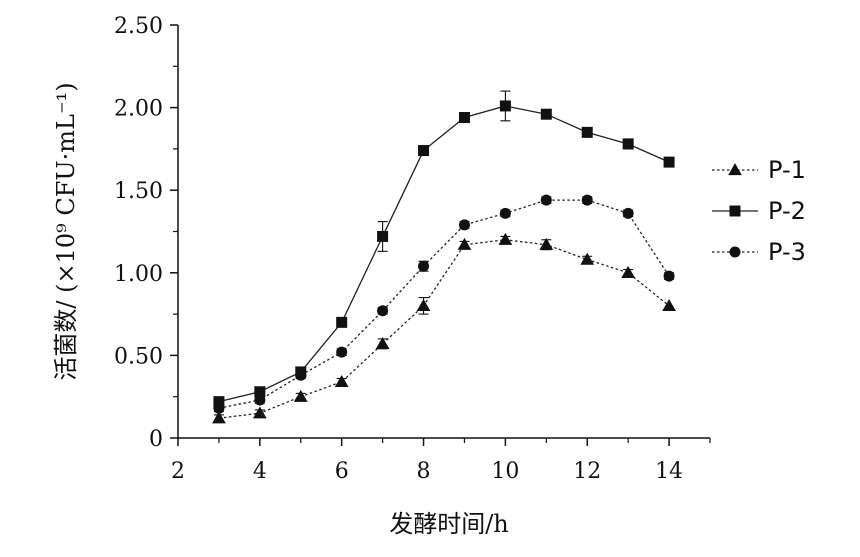 The height and width of the screenshot is (557, 860). What do you see at coordinates (505, 471) in the screenshot?
I see `x-tick-label: 10` at bounding box center [505, 471].